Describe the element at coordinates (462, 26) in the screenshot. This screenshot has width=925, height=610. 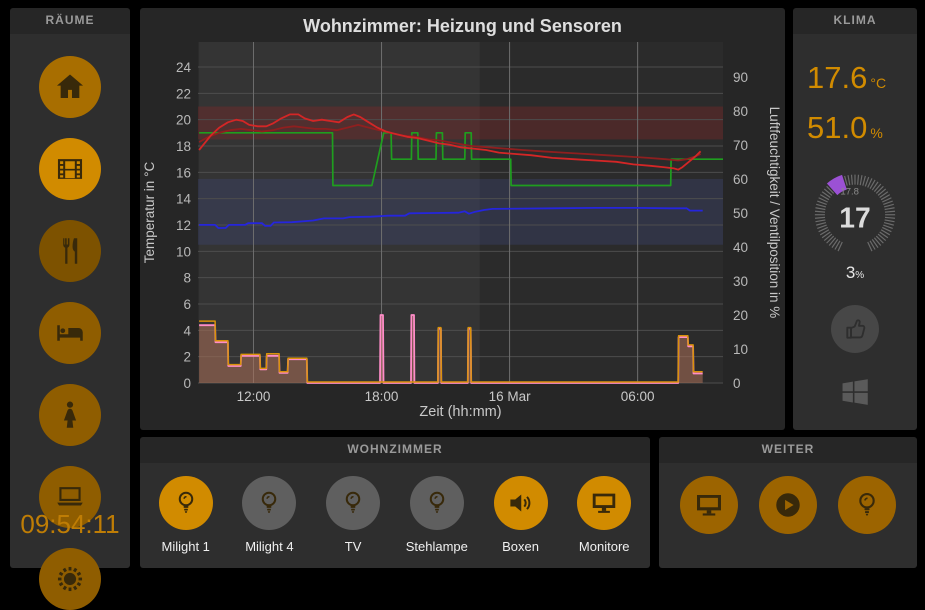
I see `chart-title: Wohnzimmer: Heizung und Sensoren` at that location.